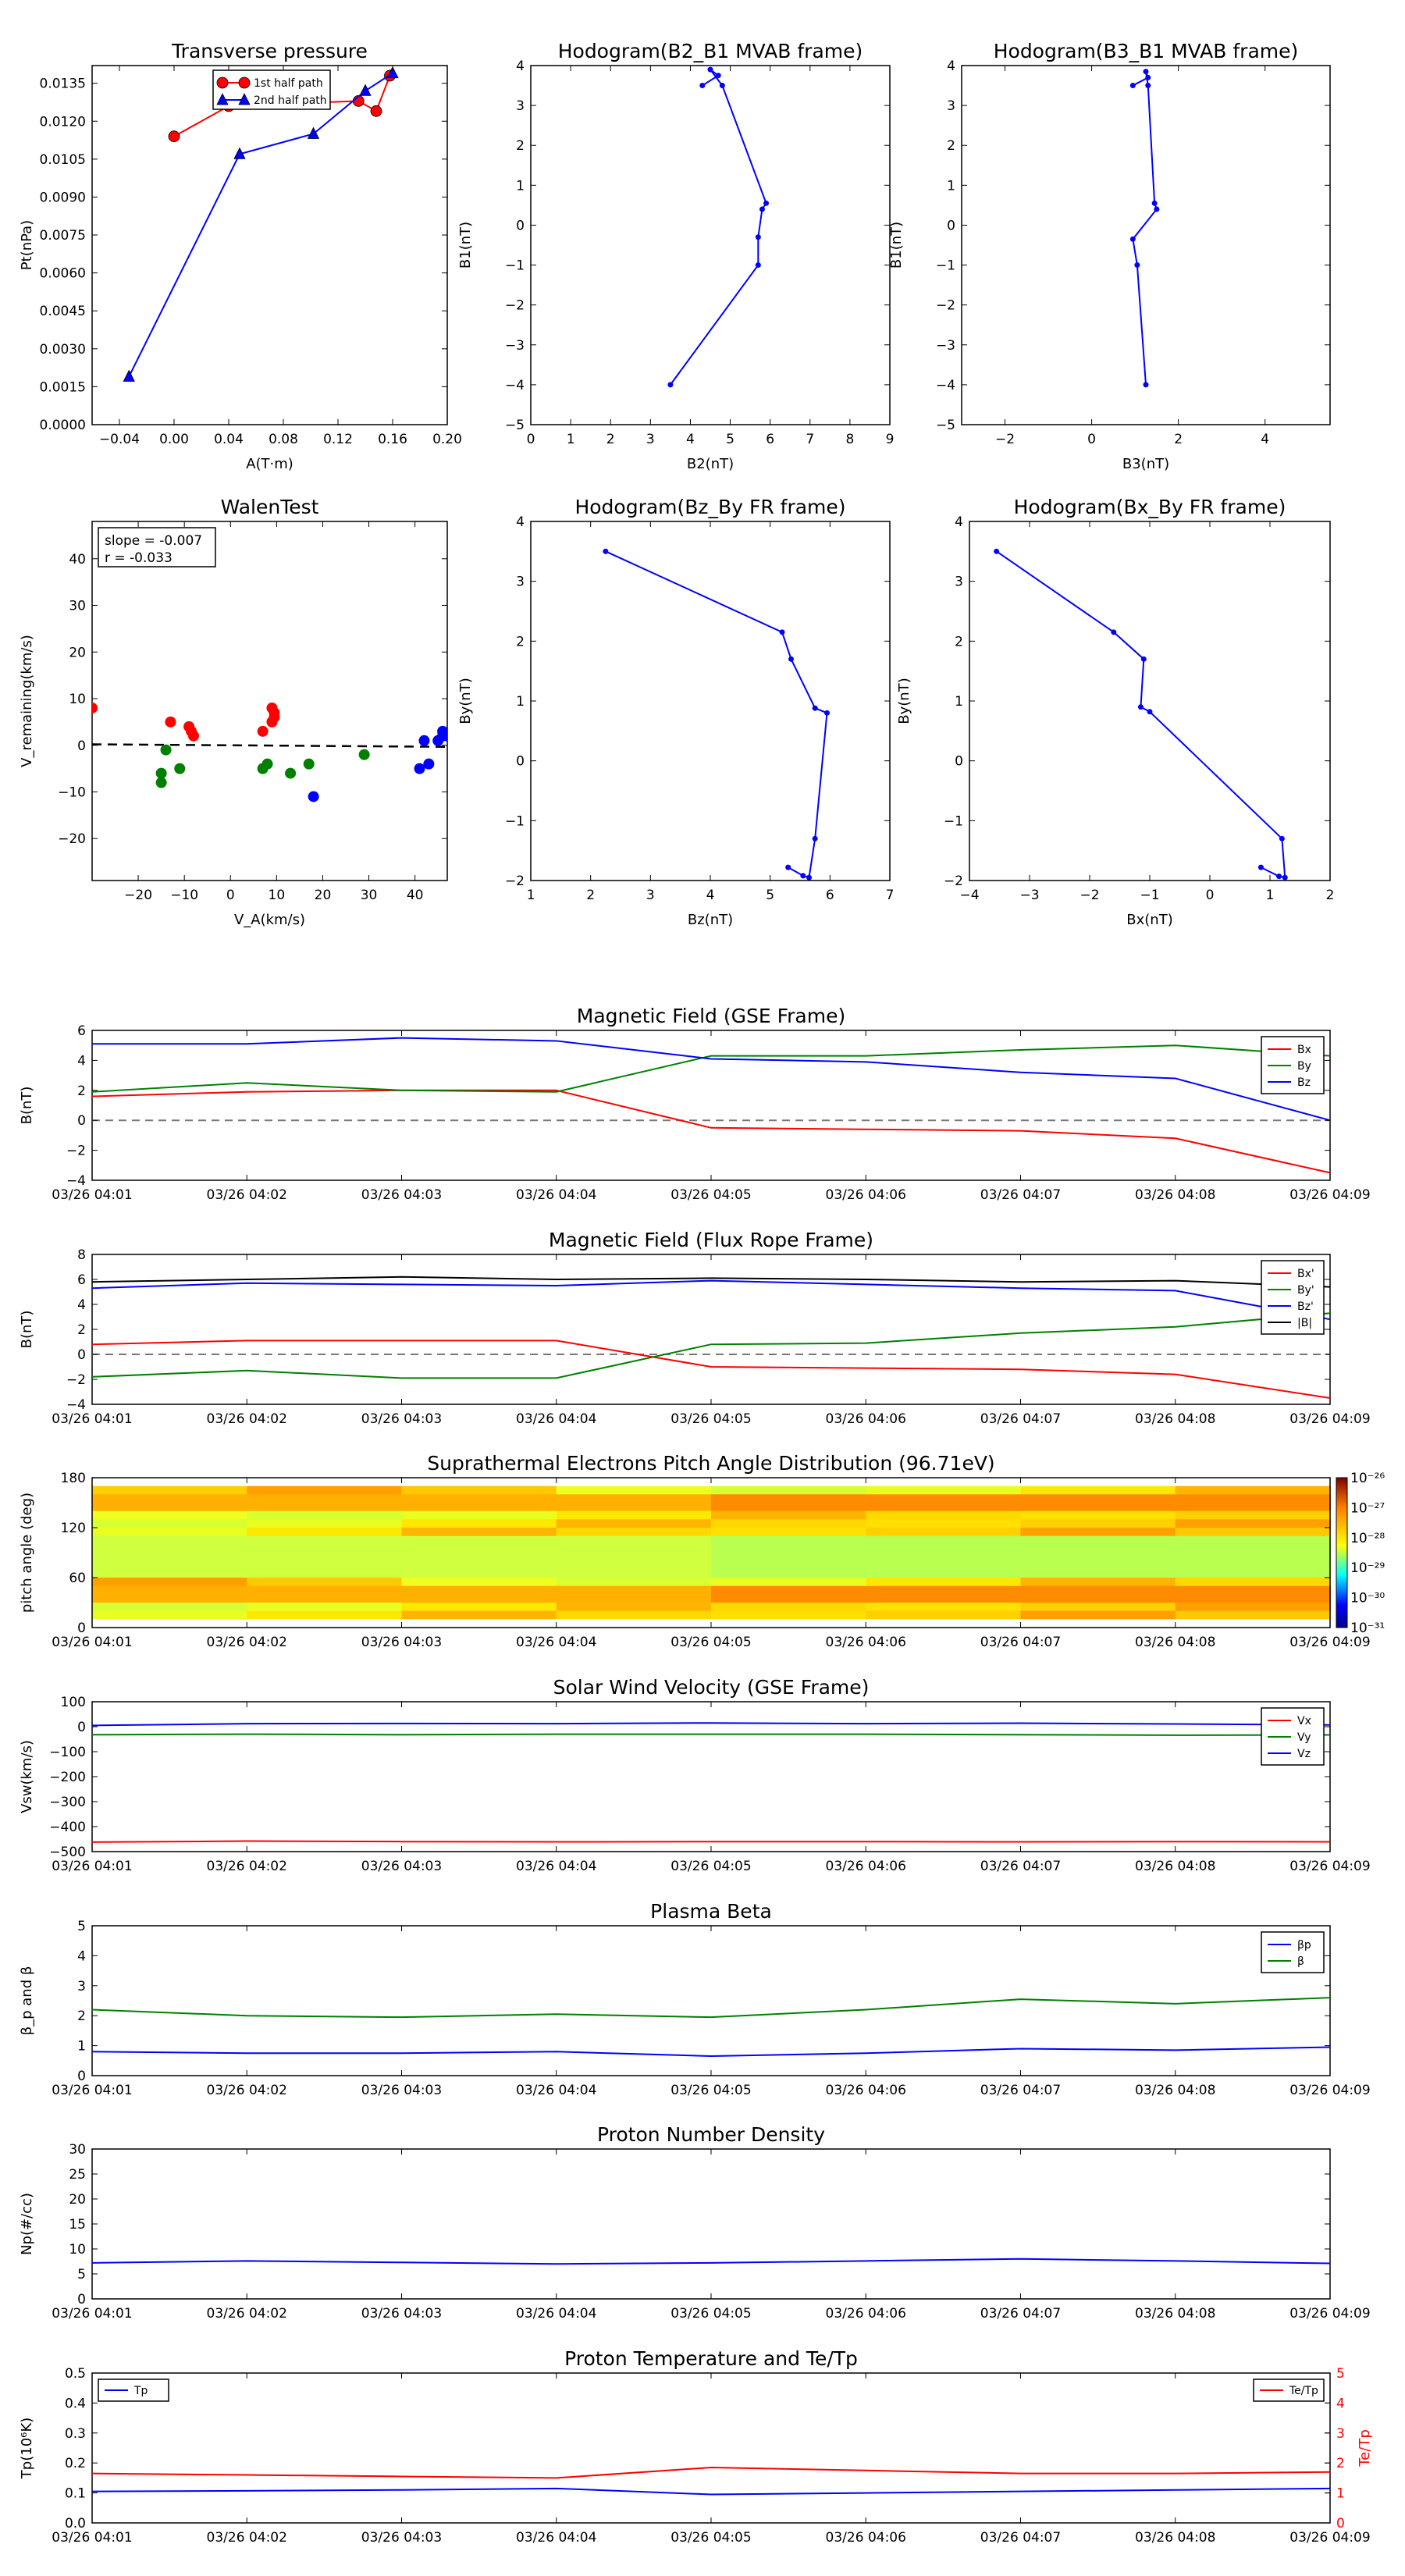 The width and height of the screenshot is (1405, 2576). Describe the element at coordinates (27, 1777) in the screenshot. I see `y-axis-label: Vsw(km/s)` at that location.